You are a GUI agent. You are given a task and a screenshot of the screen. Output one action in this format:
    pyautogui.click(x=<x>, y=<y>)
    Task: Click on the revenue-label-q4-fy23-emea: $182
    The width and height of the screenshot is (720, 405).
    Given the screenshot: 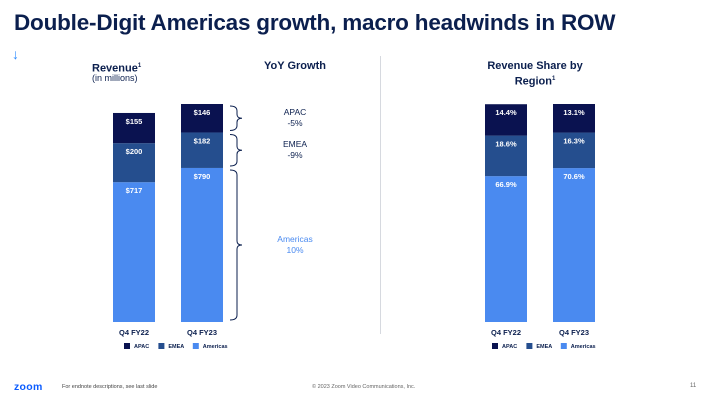 What is the action you would take?
    pyautogui.click(x=202, y=140)
    